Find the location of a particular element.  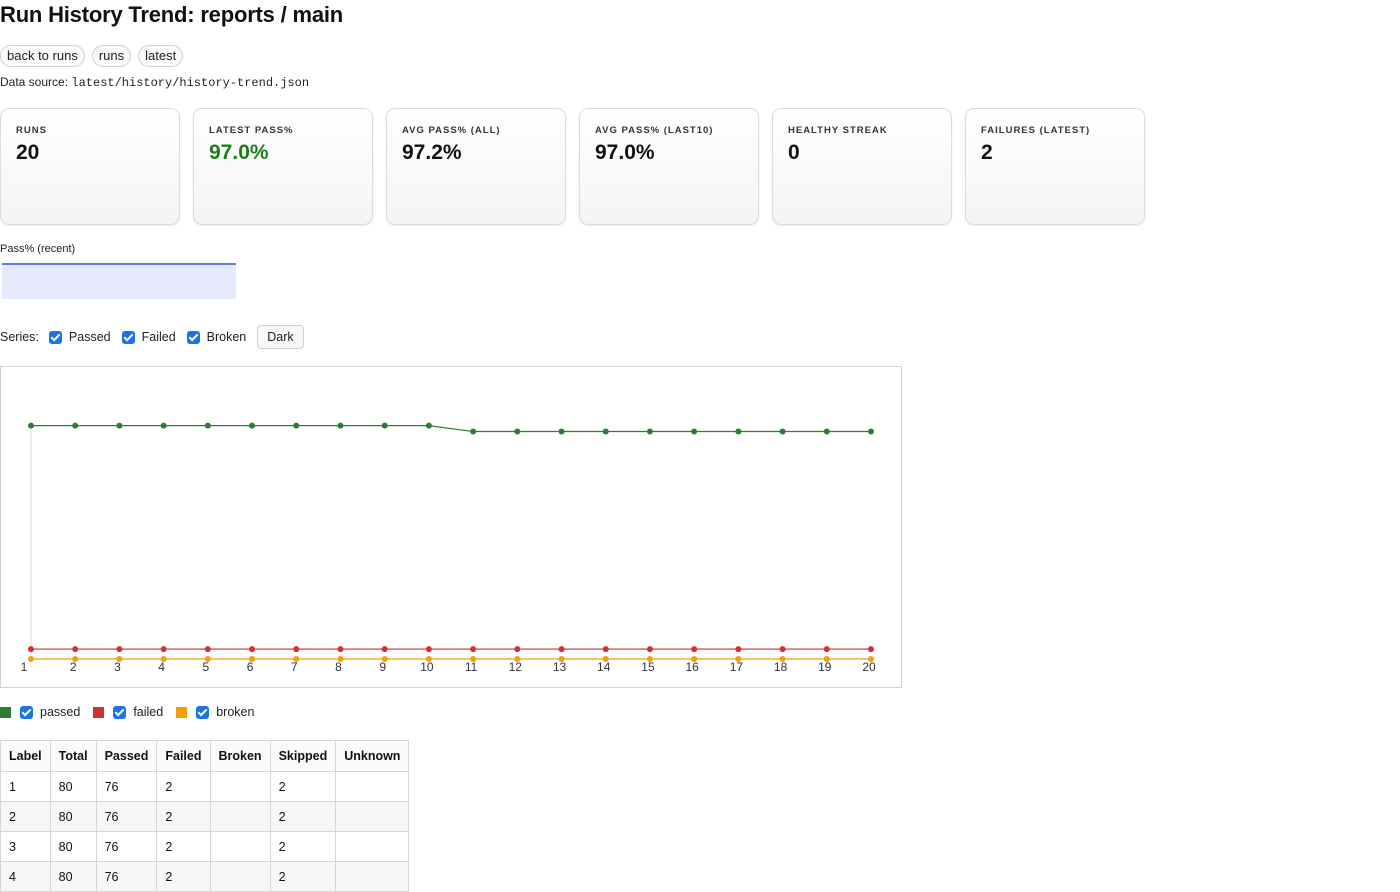

legend-passed: passed is located at coordinates (40, 712).